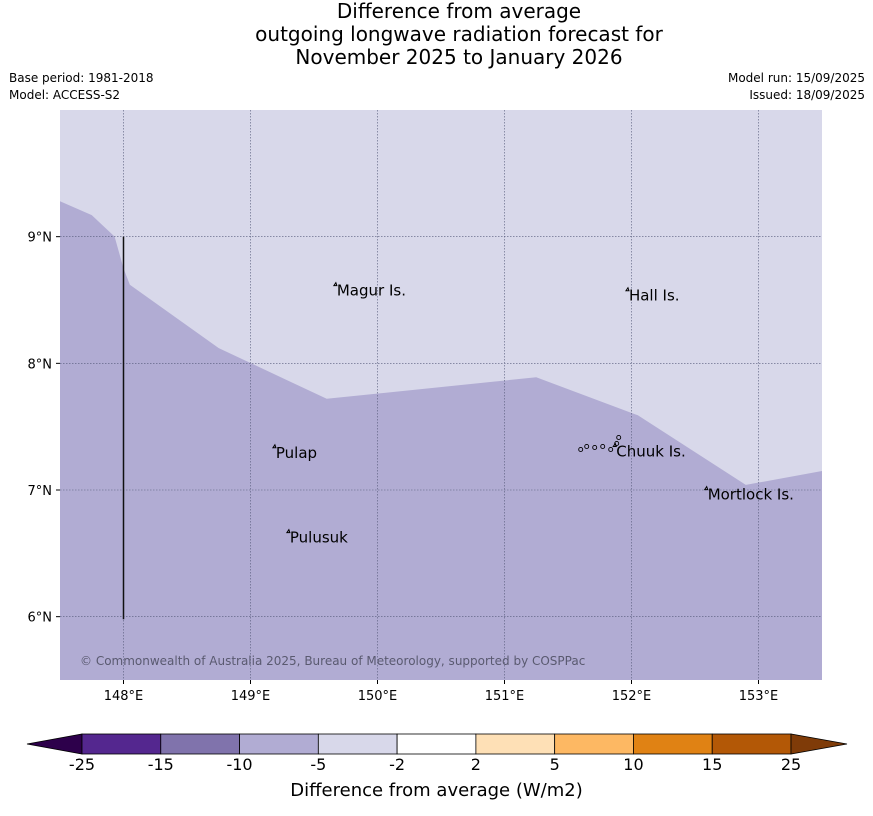  I want to click on colorbar-low-extend, so click(54, 744).